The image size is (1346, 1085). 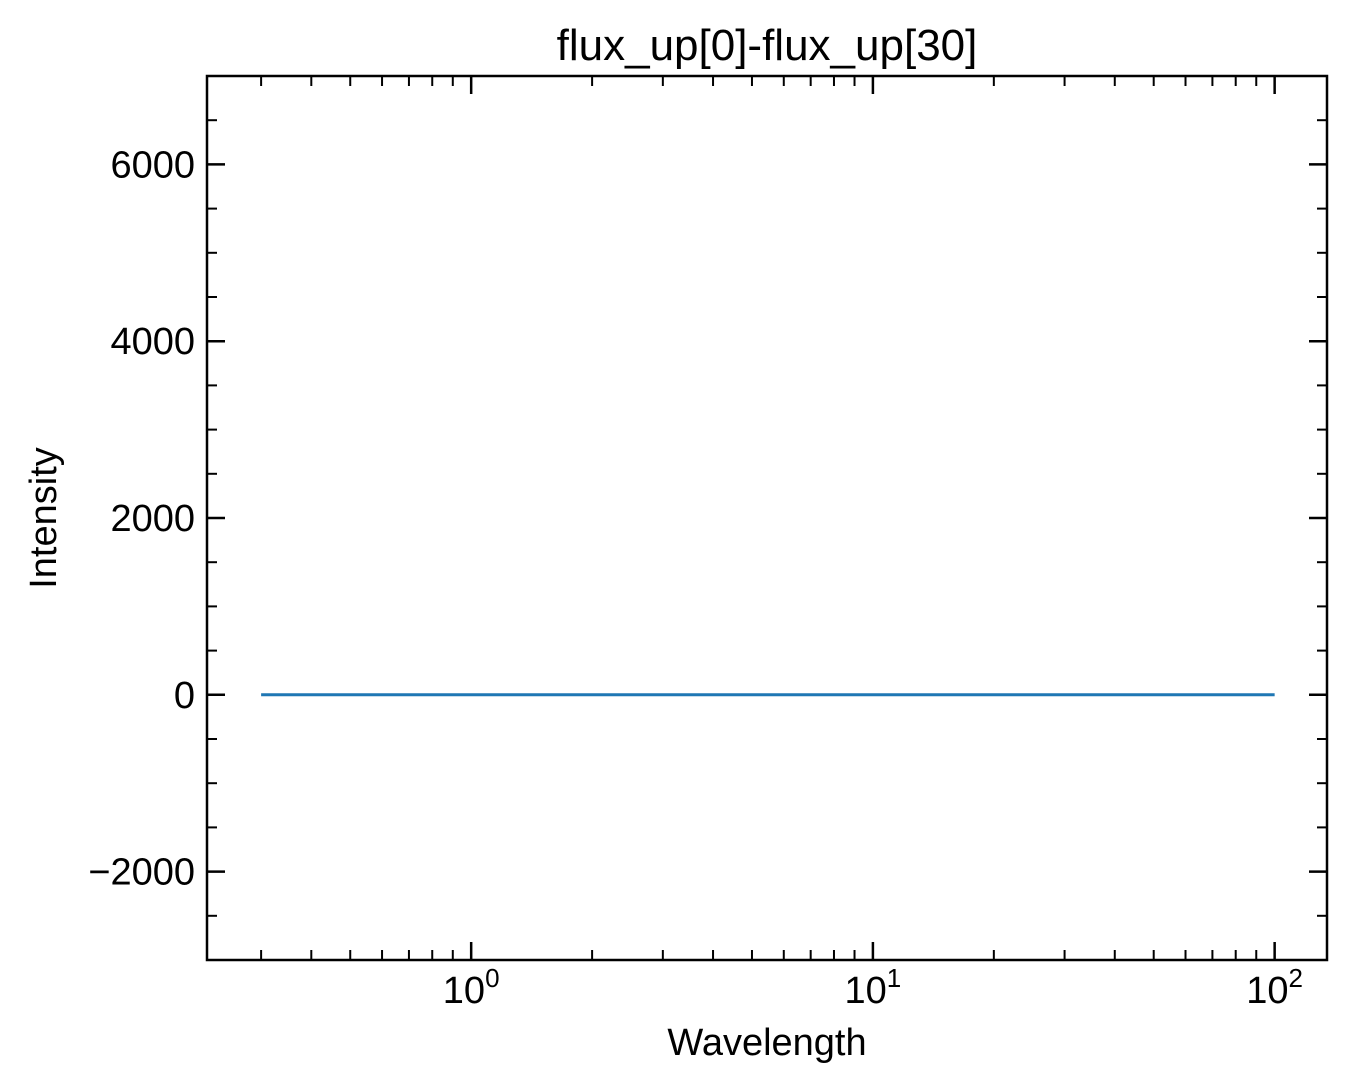 What do you see at coordinates (766, 1043) in the screenshot?
I see `x-axis-label: Wavelength` at bounding box center [766, 1043].